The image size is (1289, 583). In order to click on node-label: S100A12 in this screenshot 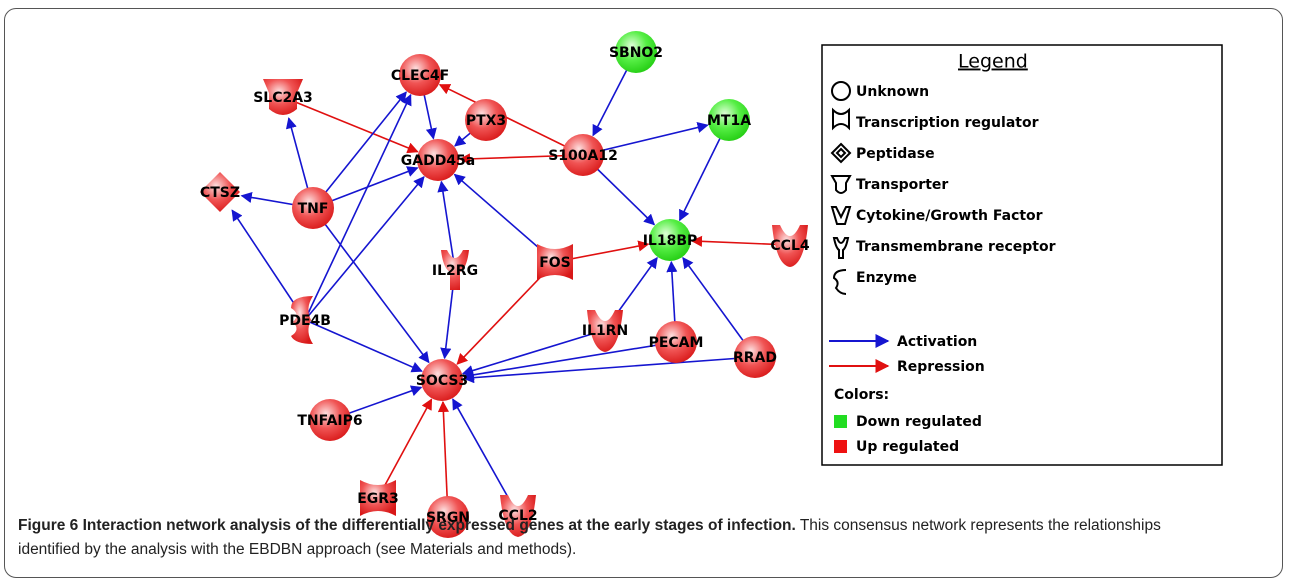, I will do `click(583, 156)`.